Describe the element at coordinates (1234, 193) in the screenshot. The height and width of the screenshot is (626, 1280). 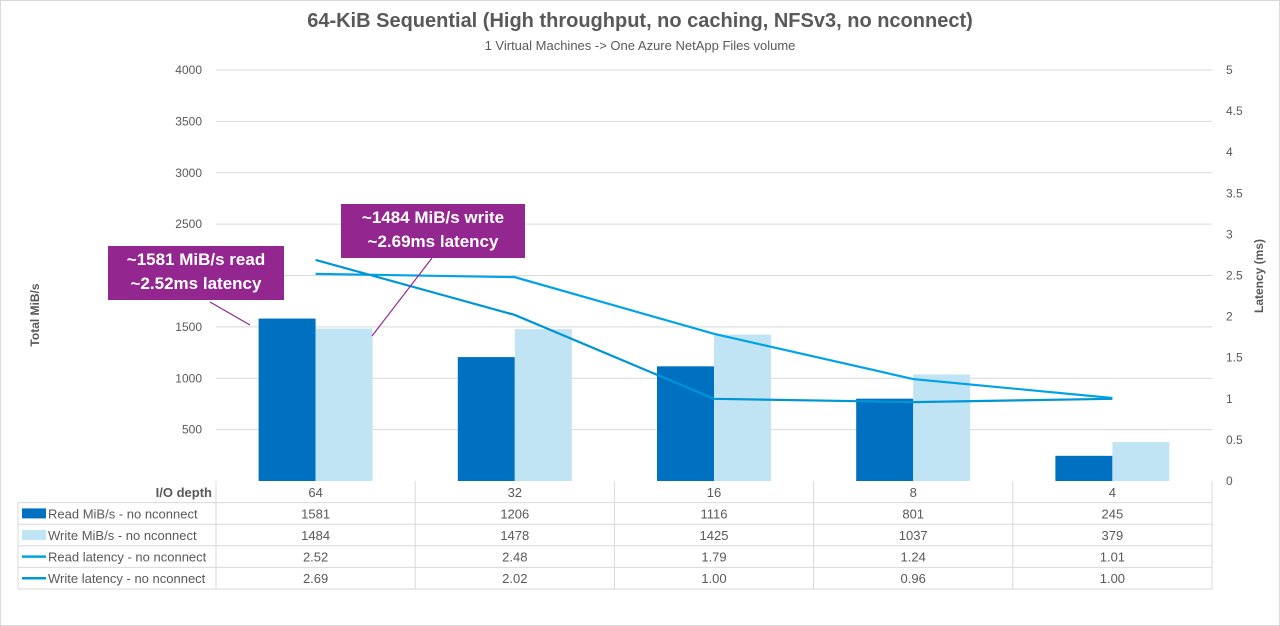
I see `y2-tick-label: 3.5` at that location.